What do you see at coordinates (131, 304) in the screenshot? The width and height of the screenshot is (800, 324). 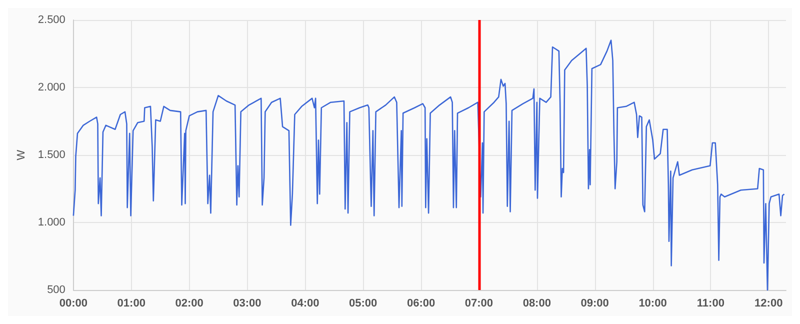 I see `x-tick-label: 01:00` at bounding box center [131, 304].